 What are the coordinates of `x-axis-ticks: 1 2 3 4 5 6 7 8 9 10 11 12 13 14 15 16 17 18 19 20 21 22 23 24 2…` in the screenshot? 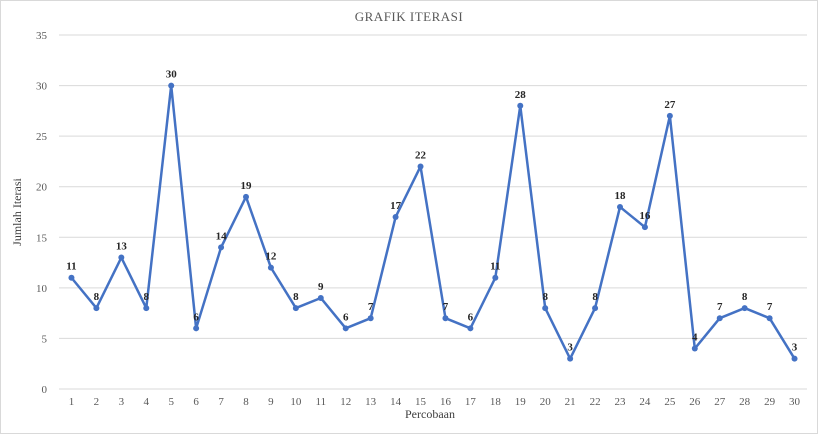 It's located at (435, 402).